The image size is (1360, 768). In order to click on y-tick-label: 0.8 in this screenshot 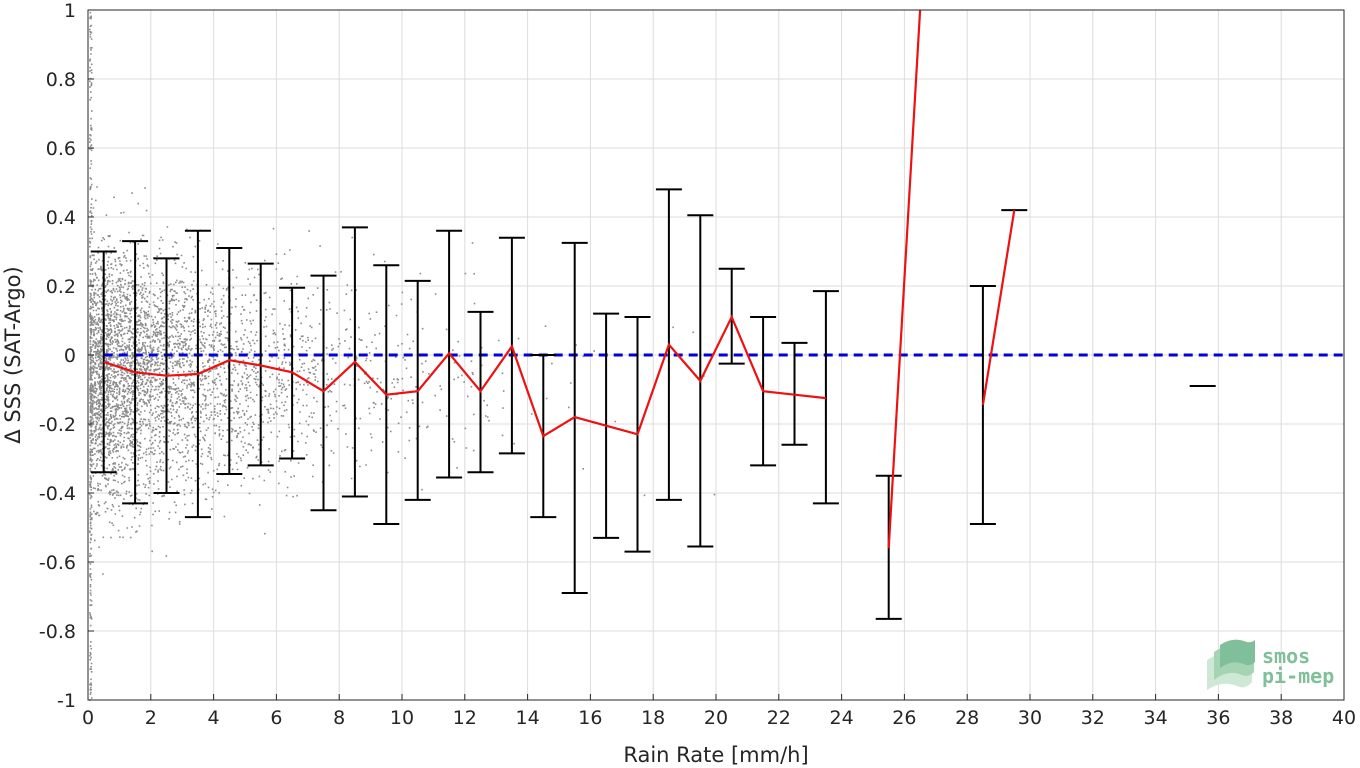, I will do `click(61, 80)`.